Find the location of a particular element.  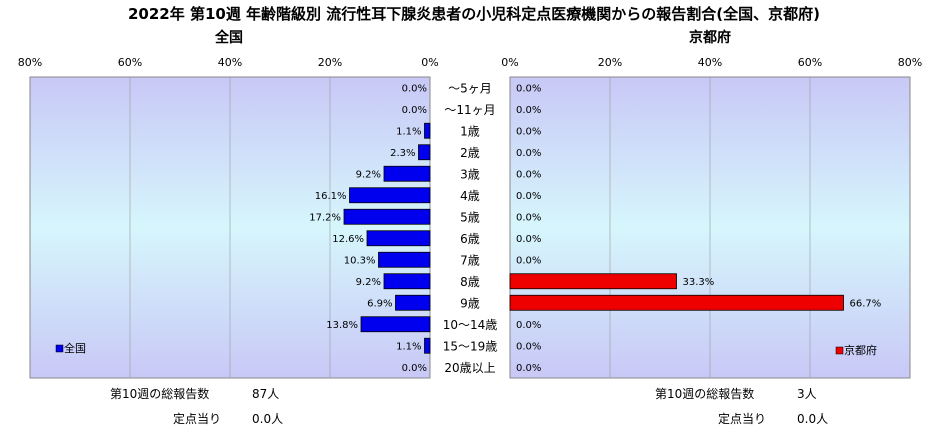

kyoto-total-value: 3人 is located at coordinates (807, 394).